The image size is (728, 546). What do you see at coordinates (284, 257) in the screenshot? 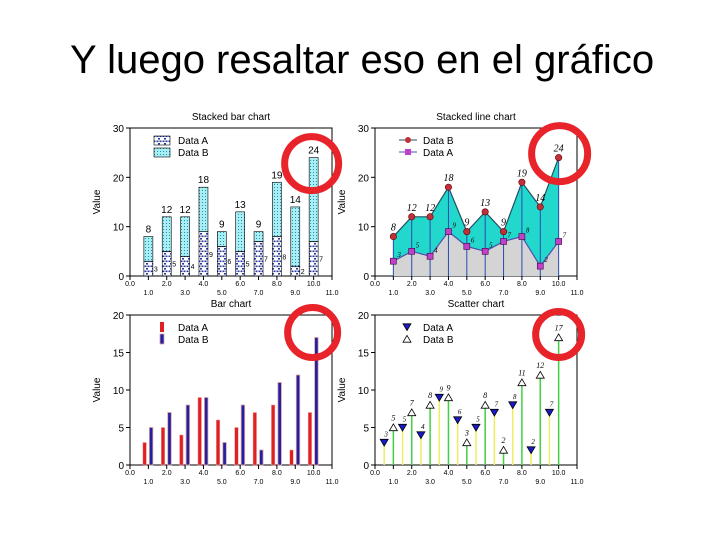
I see `data-label-a: 8` at bounding box center [284, 257].